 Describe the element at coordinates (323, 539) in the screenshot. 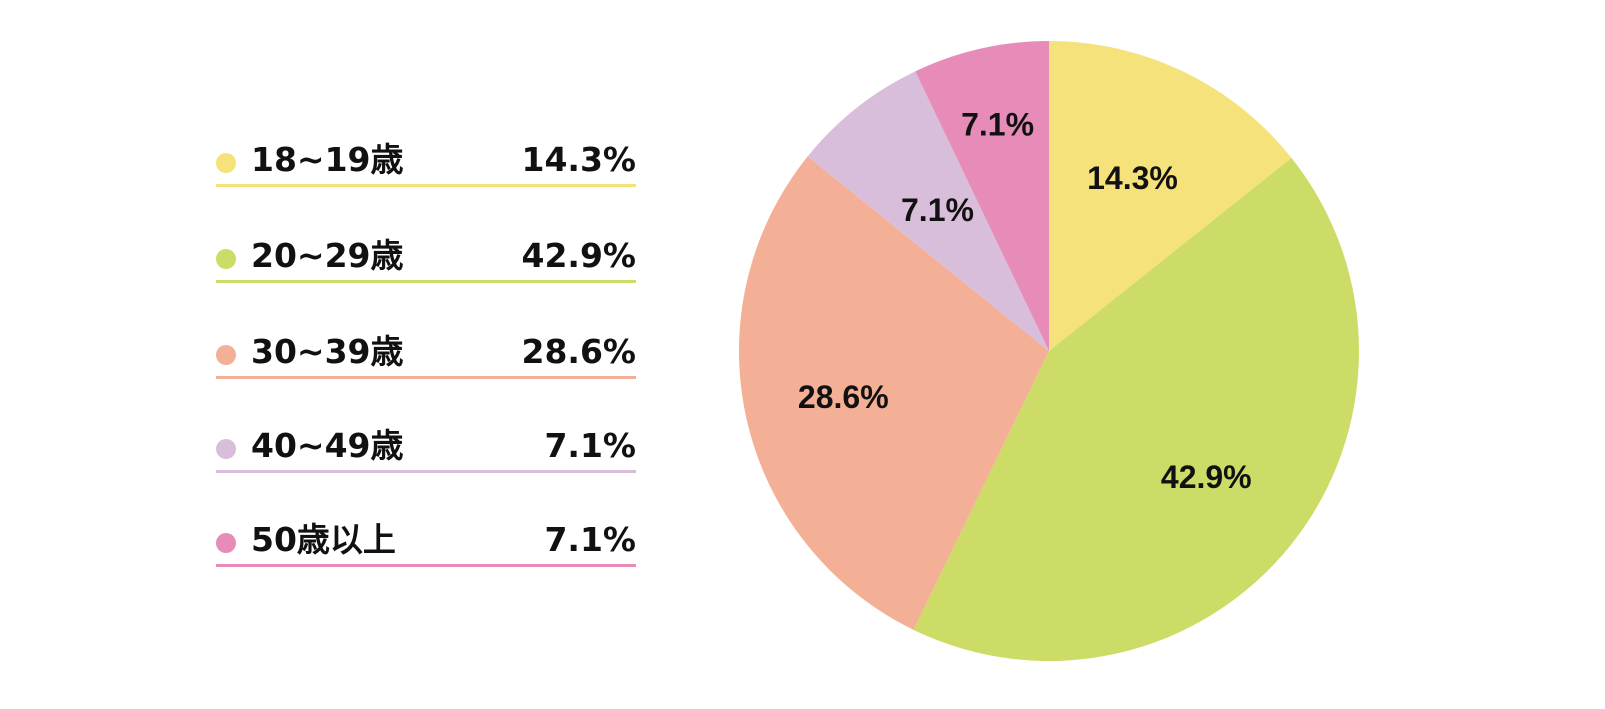

I see `legend-label: 50歳以上` at that location.